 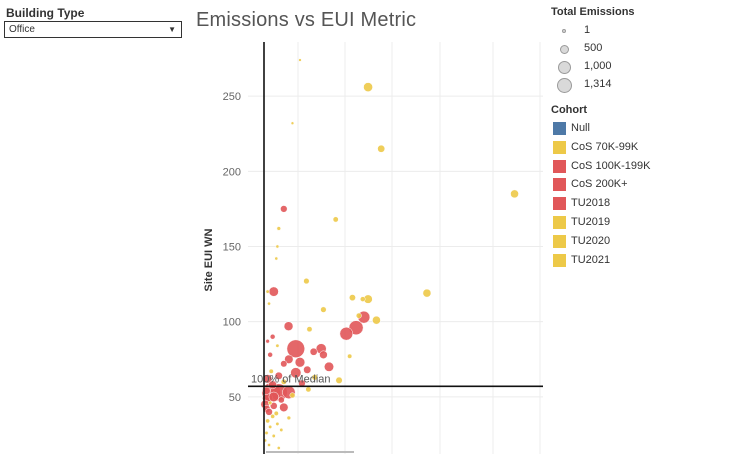 I want to click on chart-title: Emissions vs EUI Metric, so click(x=306, y=20).